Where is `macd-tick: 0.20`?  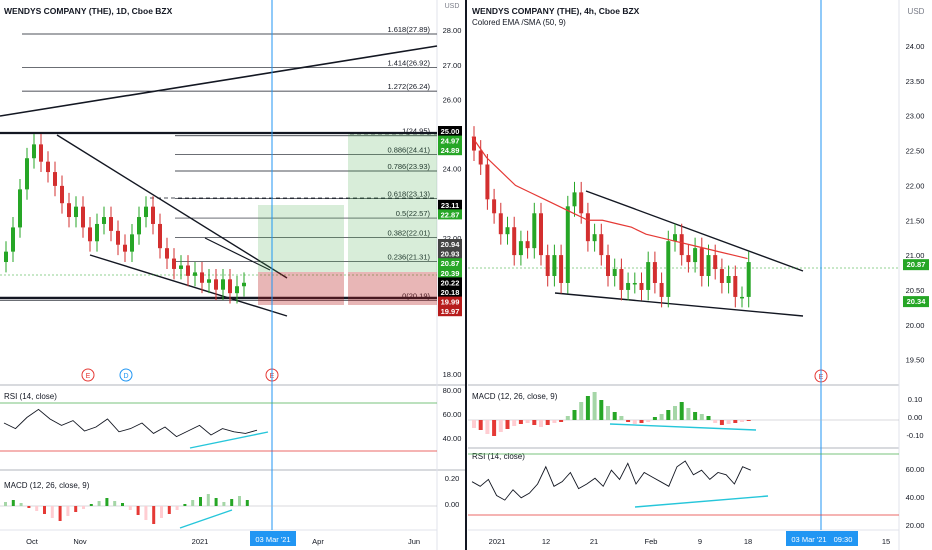 macd-tick: 0.20 is located at coordinates (452, 478).